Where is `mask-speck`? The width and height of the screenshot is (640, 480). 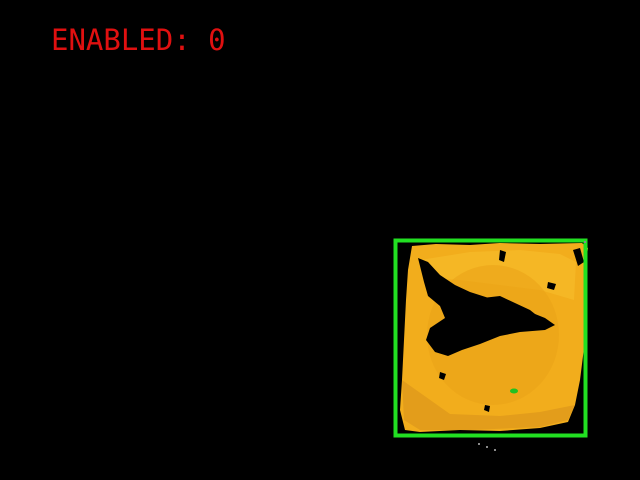
mask-speck is located at coordinates (514, 391).